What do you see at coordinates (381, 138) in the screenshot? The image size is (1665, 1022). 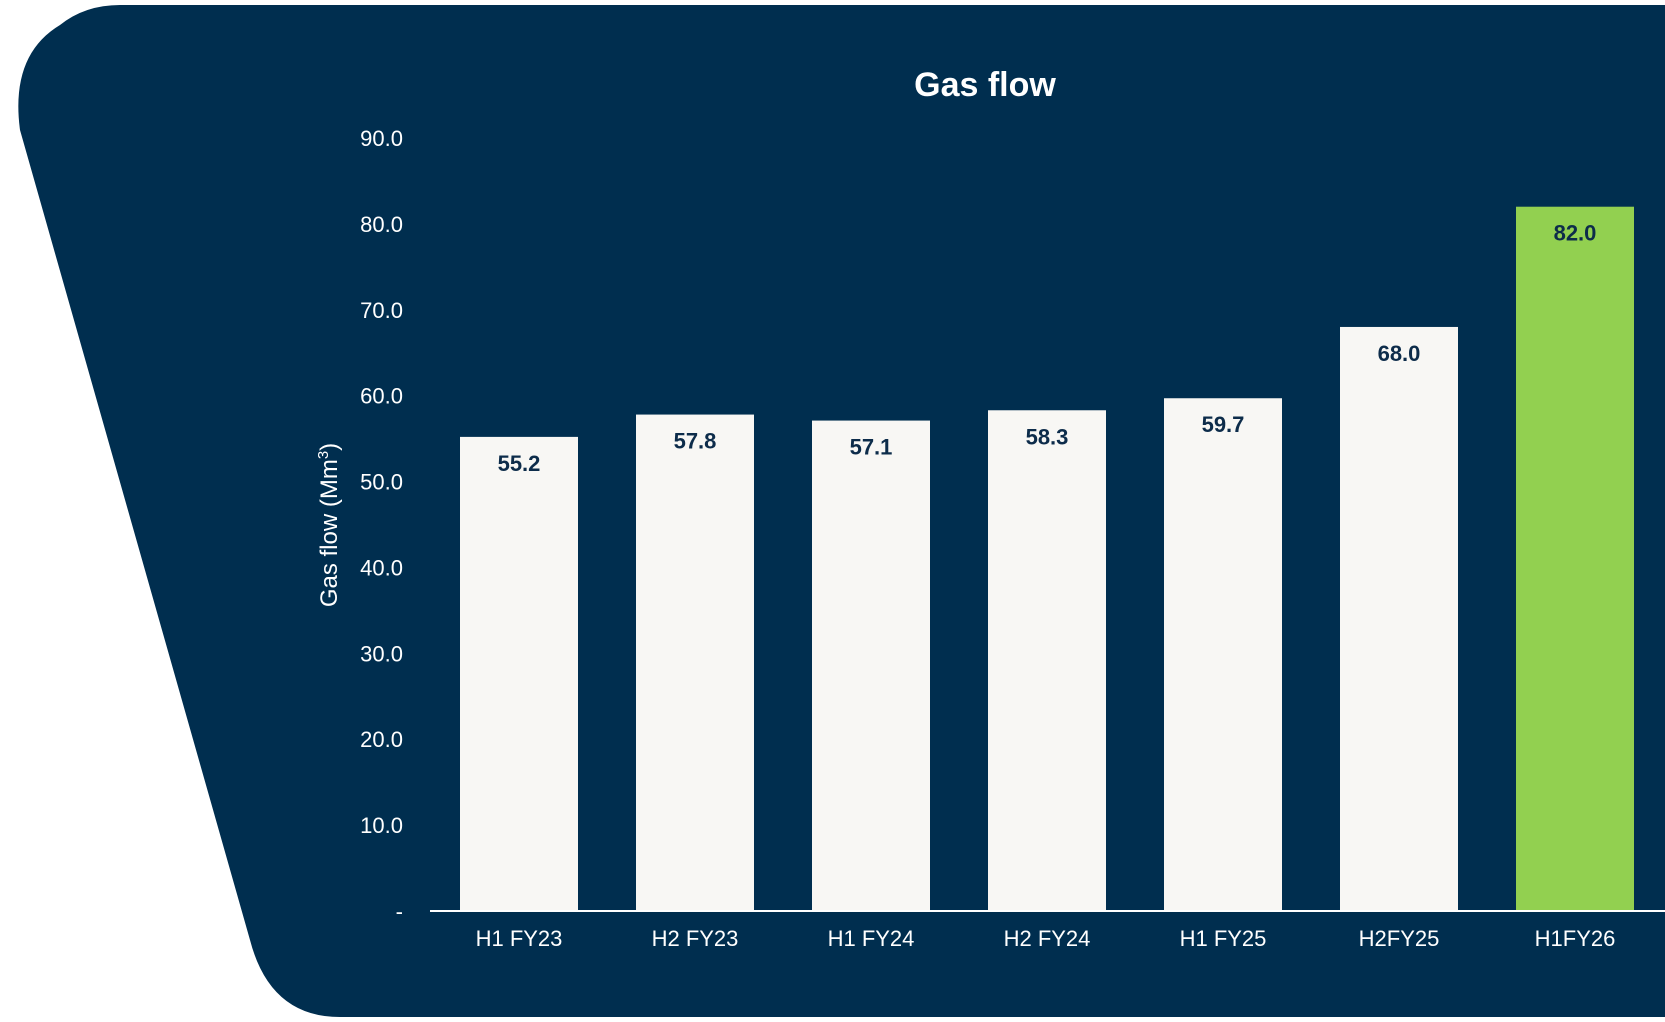 I see `y-tick-label: 90.0` at bounding box center [381, 138].